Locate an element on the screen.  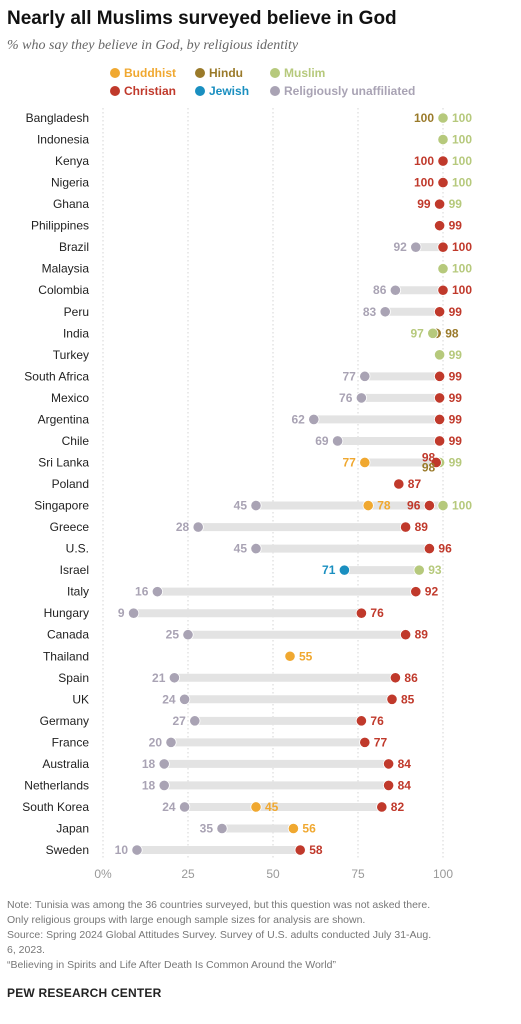
data-label-religiously-unaffiliated: 92 is located at coordinates (400, 247).